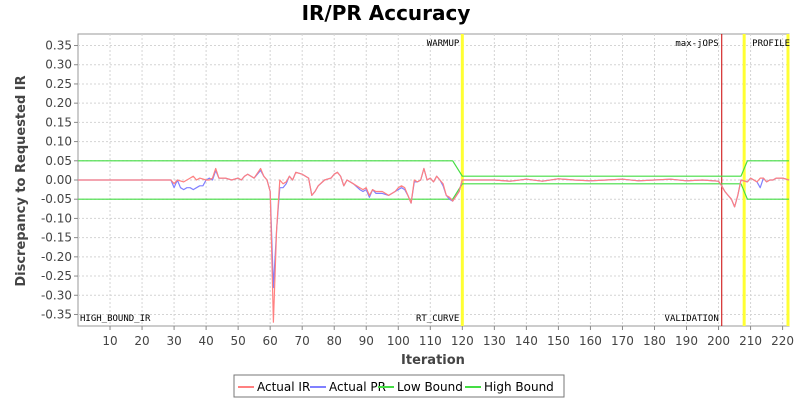  What do you see at coordinates (750, 341) in the screenshot?
I see `x-tick-label: 210` at bounding box center [750, 341].